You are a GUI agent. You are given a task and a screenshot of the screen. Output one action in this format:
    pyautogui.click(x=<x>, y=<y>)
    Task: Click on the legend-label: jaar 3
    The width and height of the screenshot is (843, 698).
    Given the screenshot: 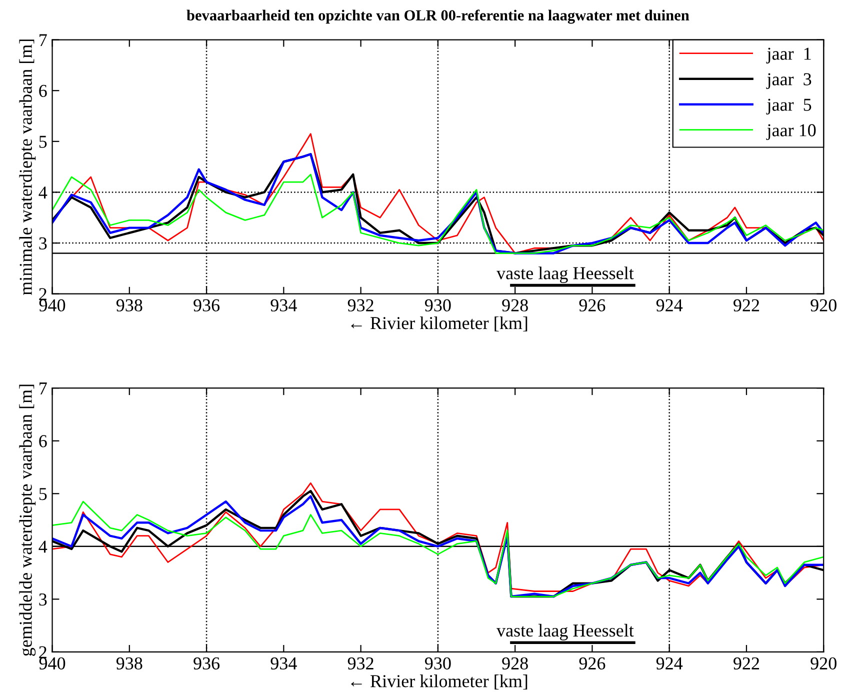 What is the action you would take?
    pyautogui.click(x=789, y=81)
    